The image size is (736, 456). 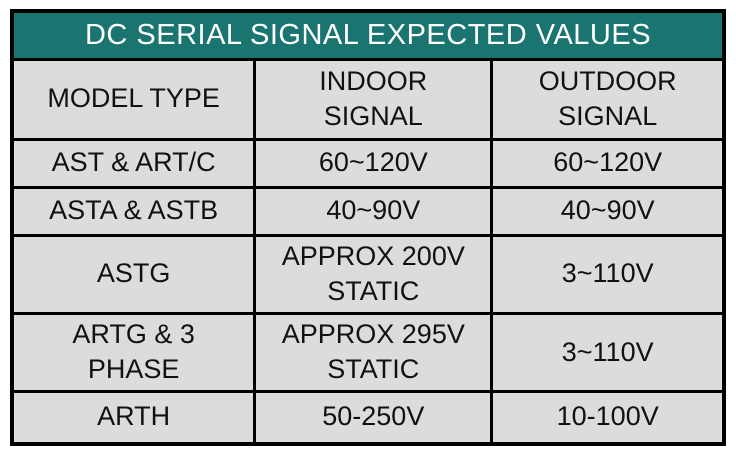 What do you see at coordinates (368, 37) in the screenshot?
I see `table-title: DC SERIAL SIGNAL EXPECTED VALUES` at bounding box center [368, 37].